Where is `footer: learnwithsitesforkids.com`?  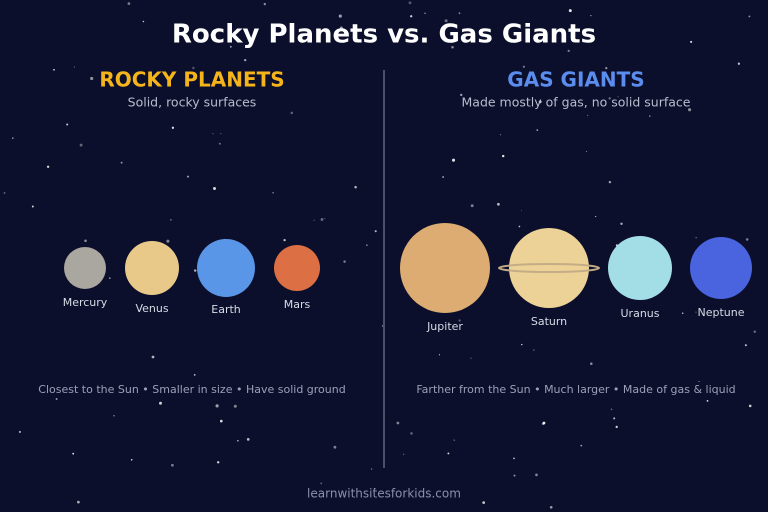 footer: learnwithsitesforkids.com is located at coordinates (384, 494).